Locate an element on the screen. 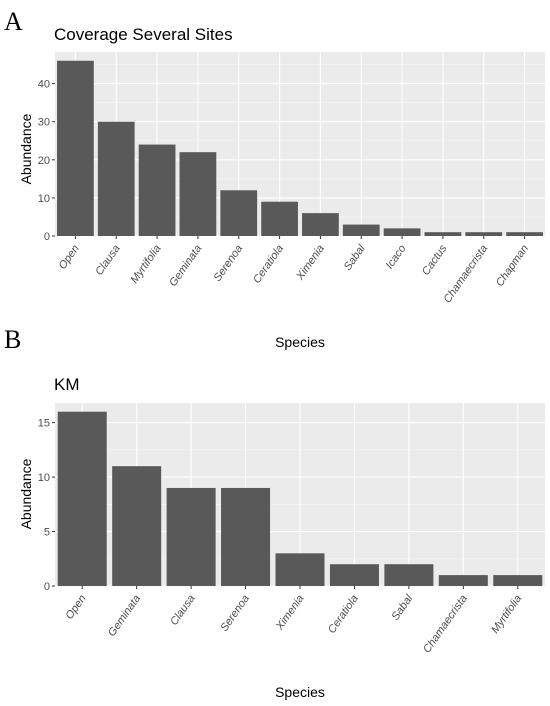 This screenshot has width=550, height=706. y-axis-title-b: Abundance is located at coordinates (26, 493).